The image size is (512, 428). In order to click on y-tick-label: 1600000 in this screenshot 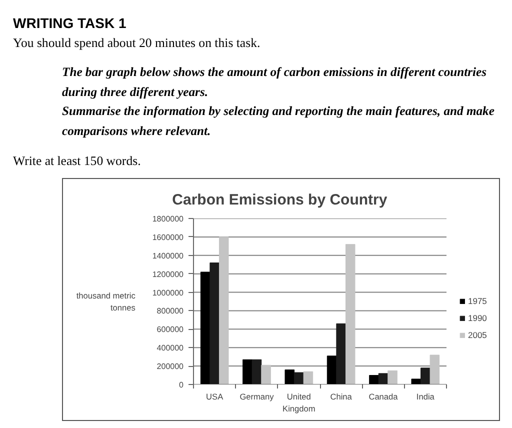, I will do `click(168, 237)`.